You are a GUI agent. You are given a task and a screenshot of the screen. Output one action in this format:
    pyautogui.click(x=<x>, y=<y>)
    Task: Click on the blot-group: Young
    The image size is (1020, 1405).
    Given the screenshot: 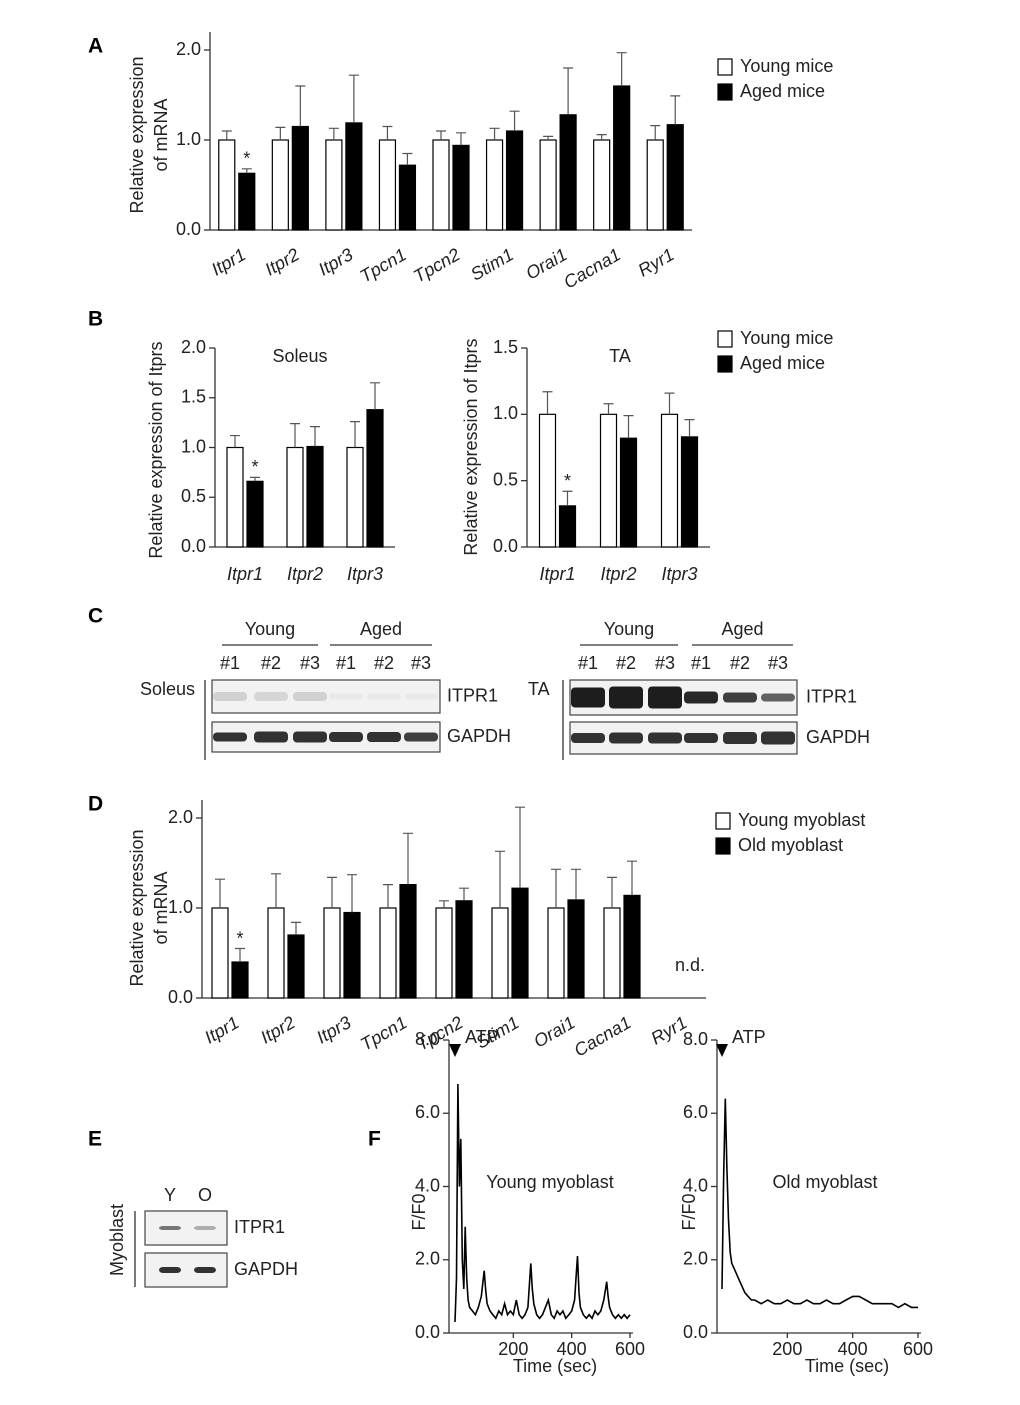 What is the action you would take?
    pyautogui.click(x=270, y=629)
    